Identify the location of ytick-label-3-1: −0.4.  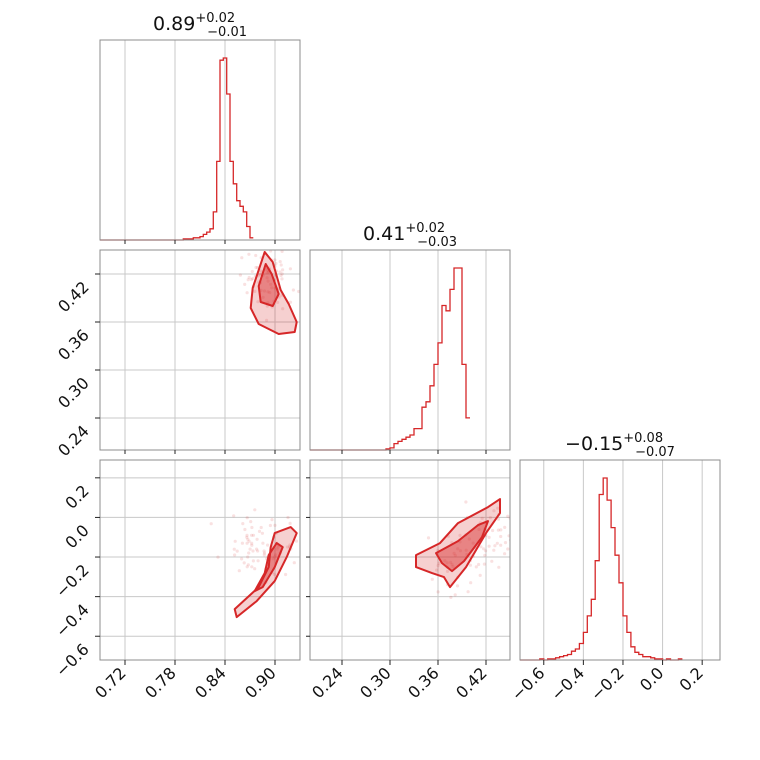
(72, 620).